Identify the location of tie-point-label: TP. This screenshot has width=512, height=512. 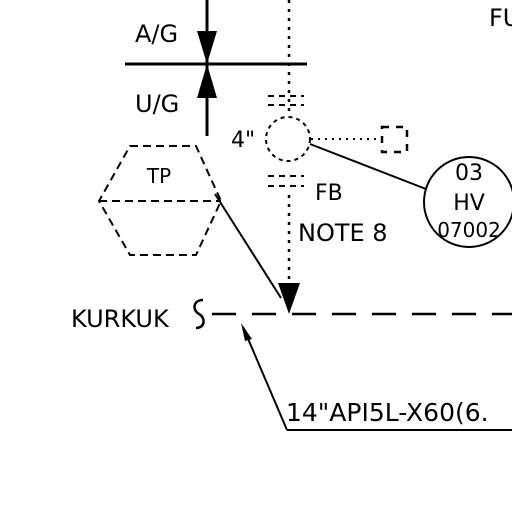
(158, 176).